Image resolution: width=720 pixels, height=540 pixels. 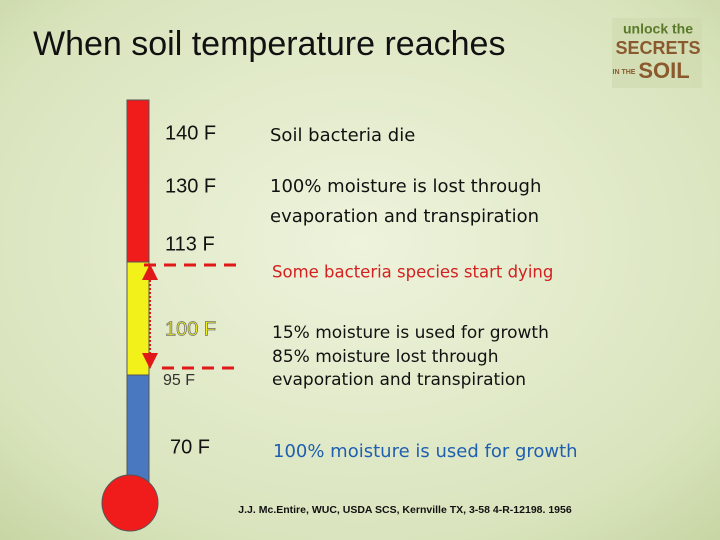 What do you see at coordinates (190, 244) in the screenshot?
I see `temp-label: 113 F` at bounding box center [190, 244].